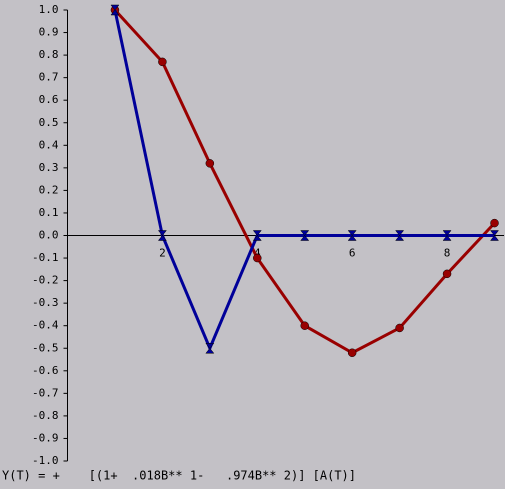 This screenshot has width=505, height=489. I want to click on x-tick-label: 4, so click(257, 253).